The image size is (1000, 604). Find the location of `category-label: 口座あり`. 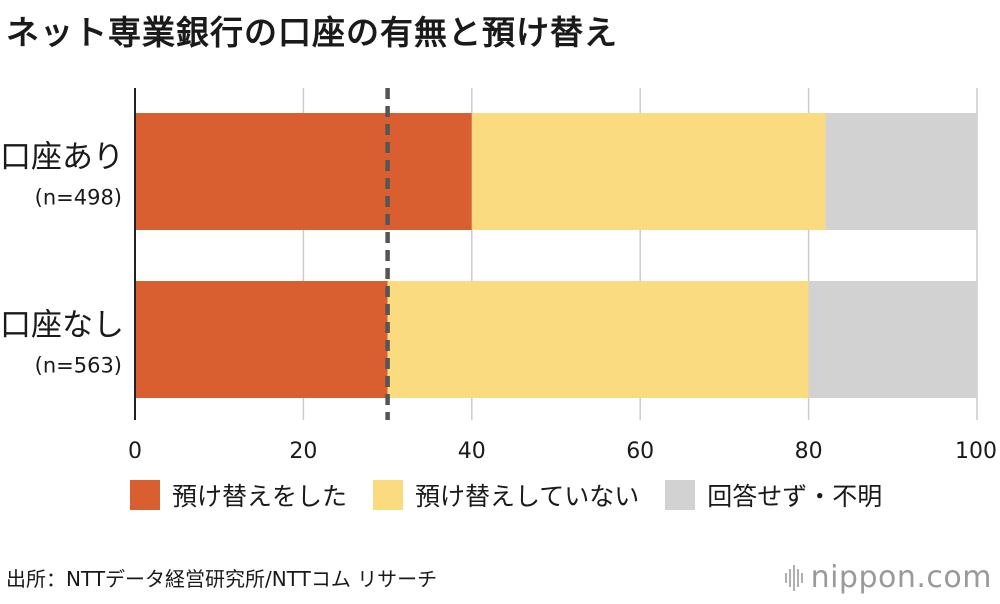

category-label: 口座あり is located at coordinates (62, 158).